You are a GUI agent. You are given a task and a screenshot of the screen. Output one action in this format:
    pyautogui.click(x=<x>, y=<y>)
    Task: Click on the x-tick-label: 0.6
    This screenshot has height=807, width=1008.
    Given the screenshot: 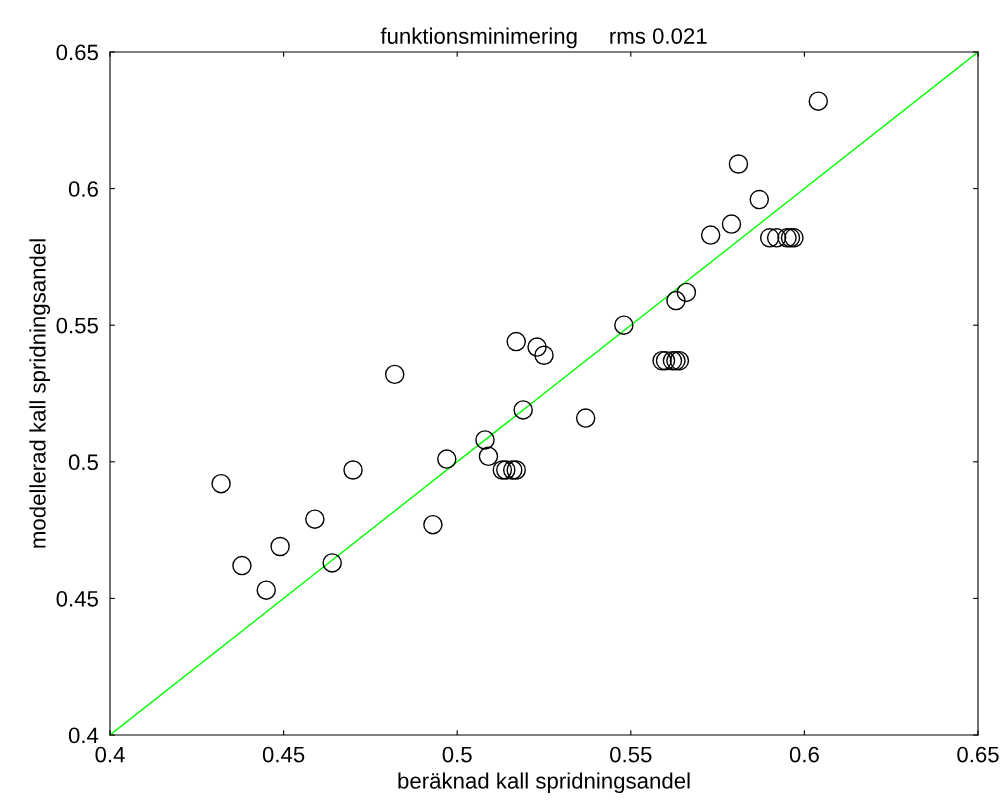 What is the action you would take?
    pyautogui.click(x=804, y=754)
    